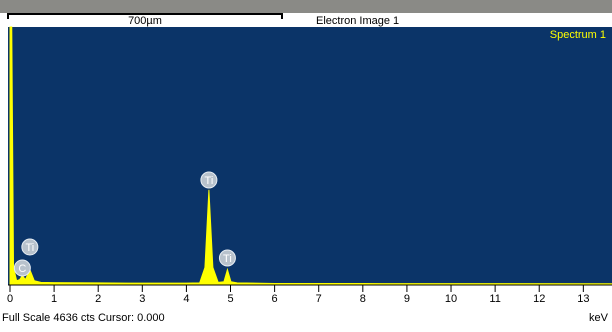 This screenshot has width=612, height=332. Describe the element at coordinates (494, 299) in the screenshot. I see `x-tick-label: 11` at that location.